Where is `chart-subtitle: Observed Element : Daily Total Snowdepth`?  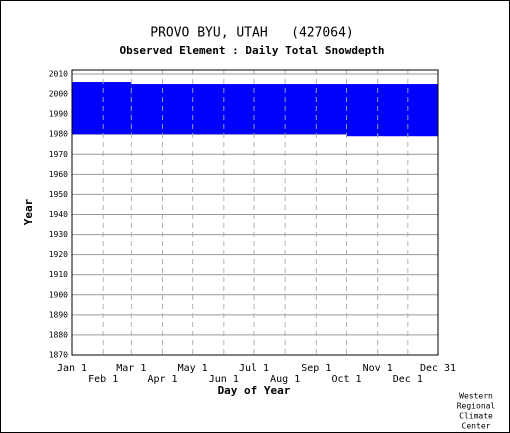
chart-subtitle: Observed Element : Daily Total Snowdepth is located at coordinates (252, 50).